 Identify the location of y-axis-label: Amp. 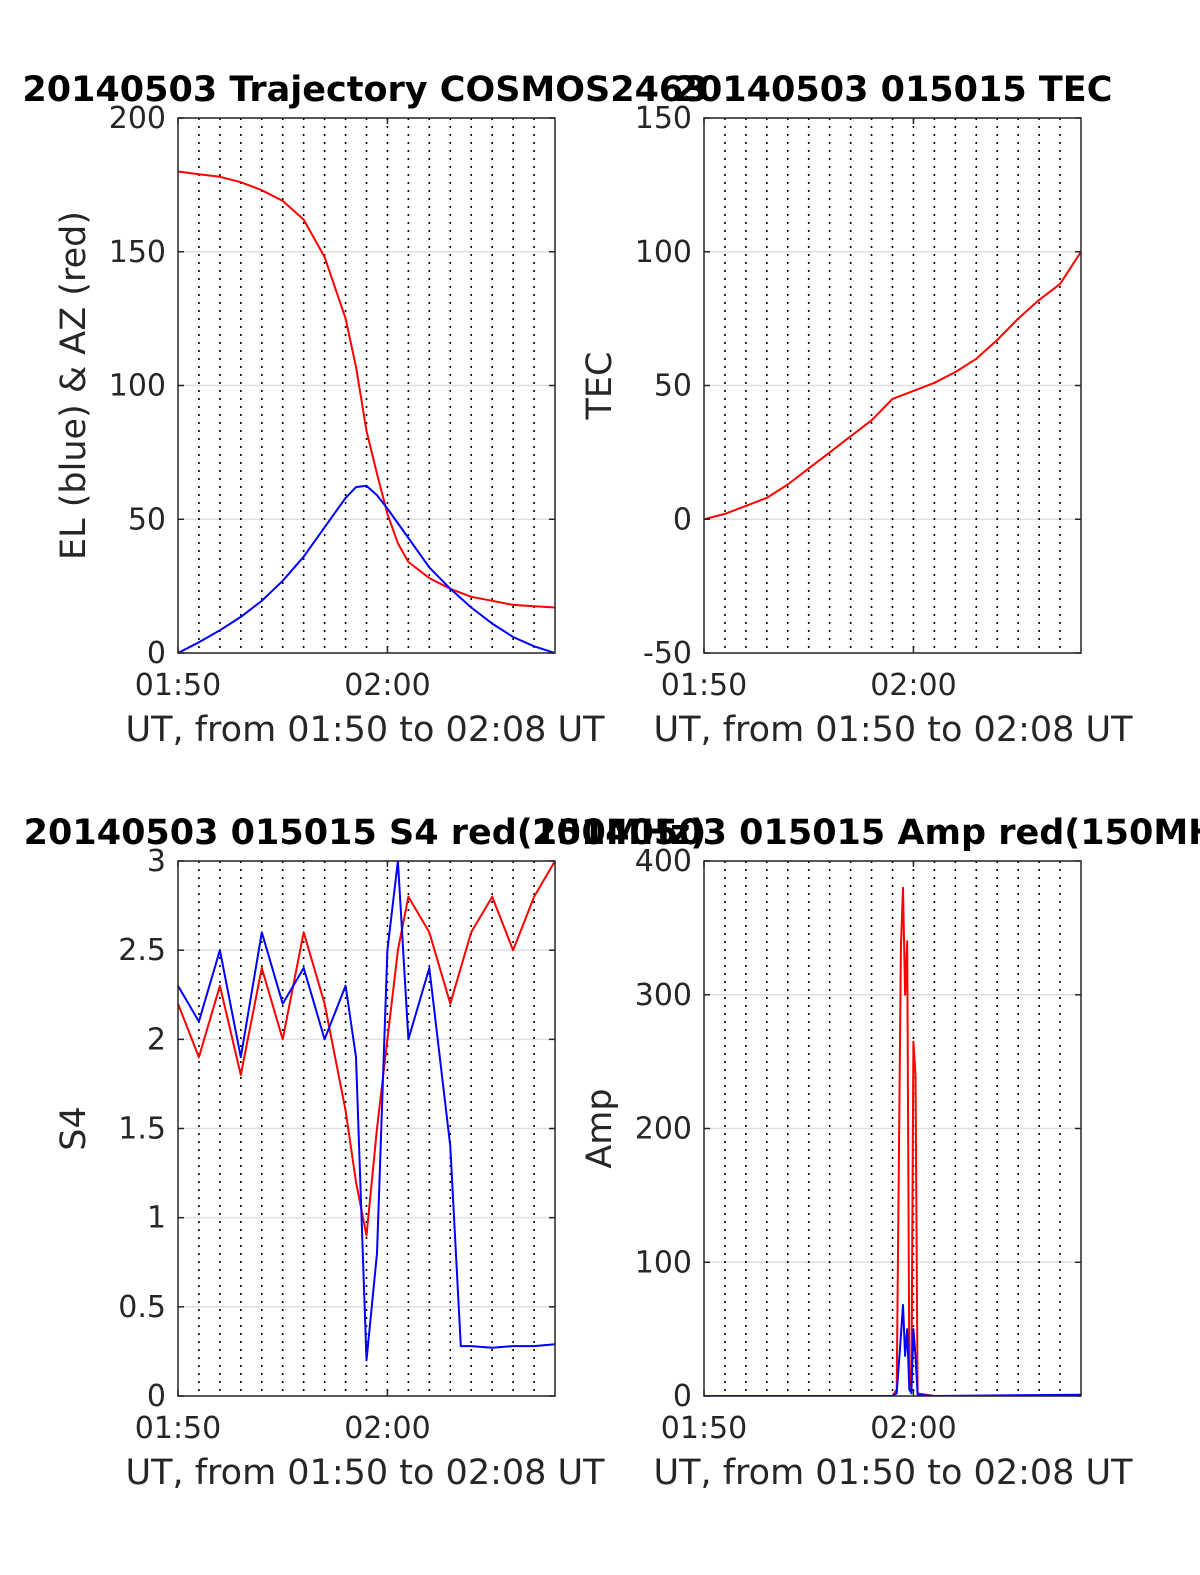
(600, 1128).